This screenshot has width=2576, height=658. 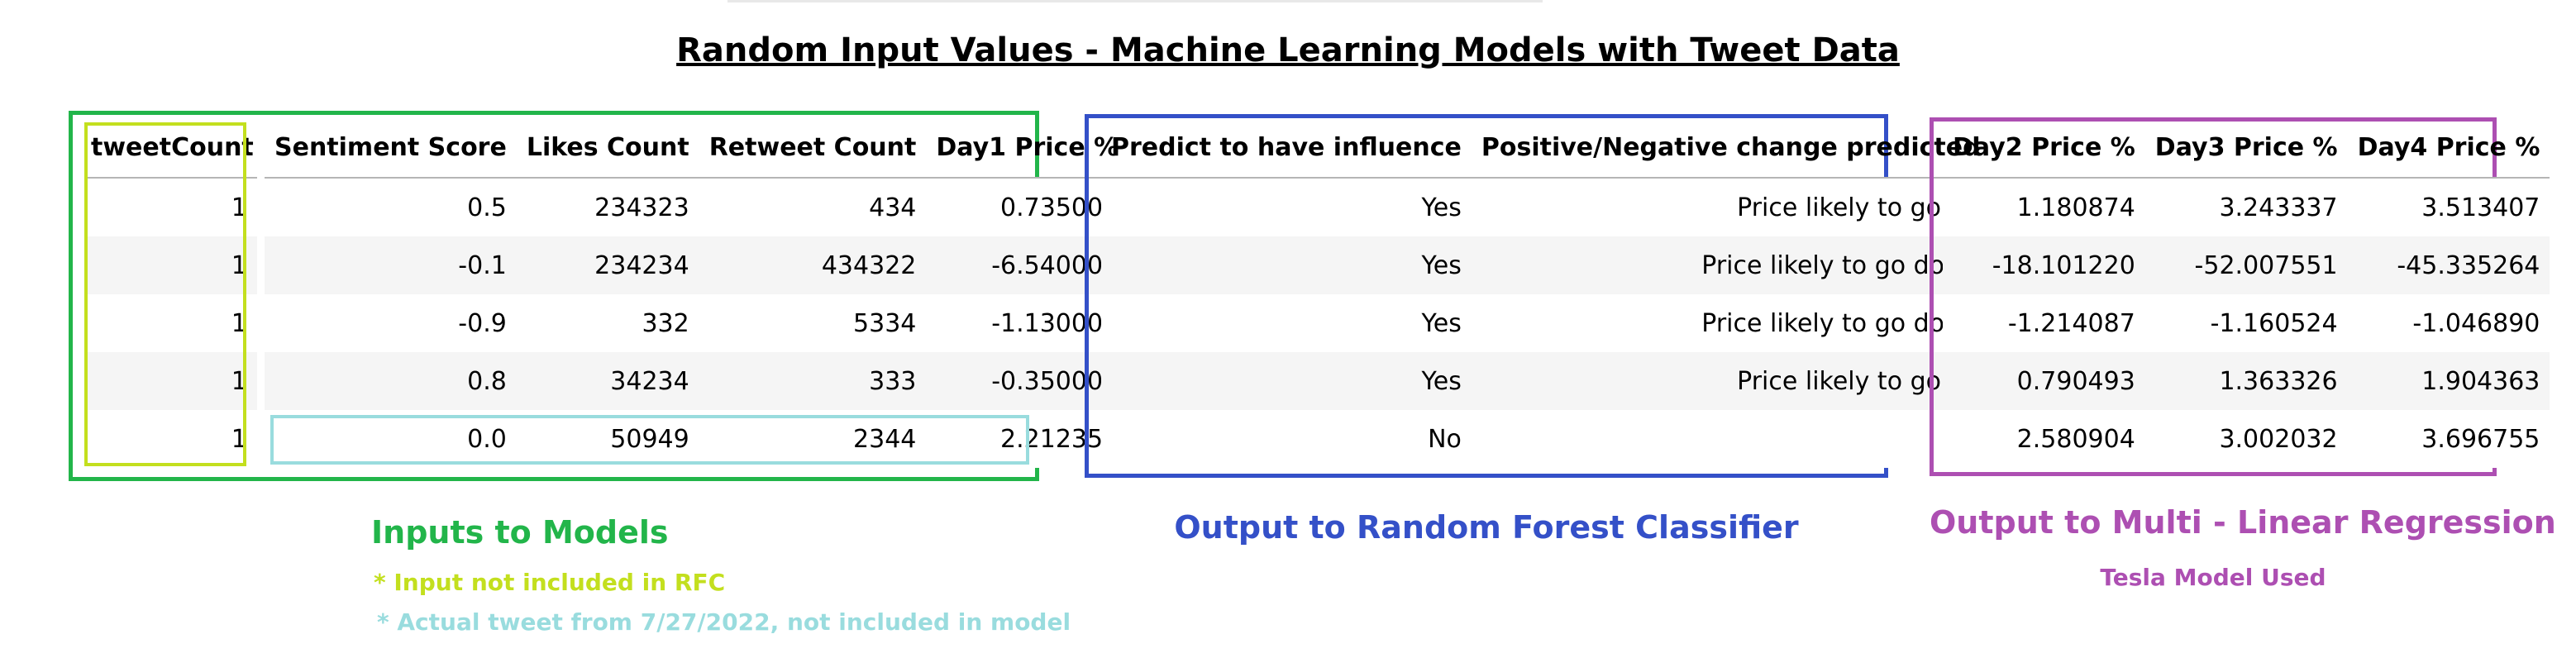 What do you see at coordinates (813, 323) in the screenshot?
I see `table-cell: 5334` at bounding box center [813, 323].